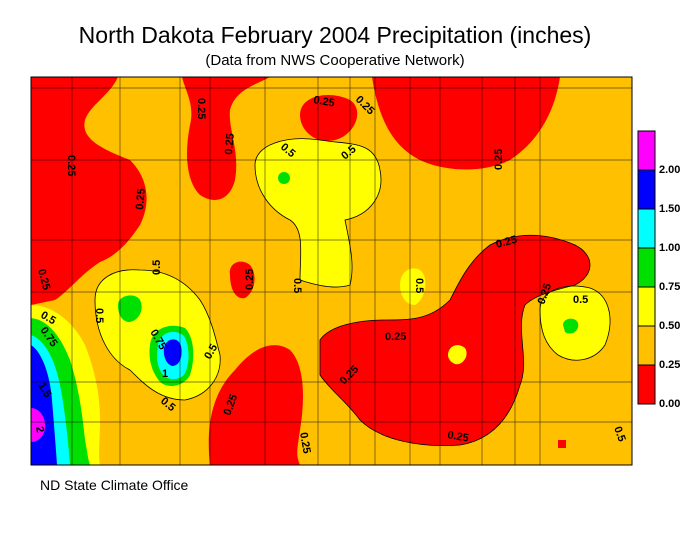 This screenshot has width=700, height=535. Describe the element at coordinates (669, 248) in the screenshot. I see `legend-label: 1.00` at that location.